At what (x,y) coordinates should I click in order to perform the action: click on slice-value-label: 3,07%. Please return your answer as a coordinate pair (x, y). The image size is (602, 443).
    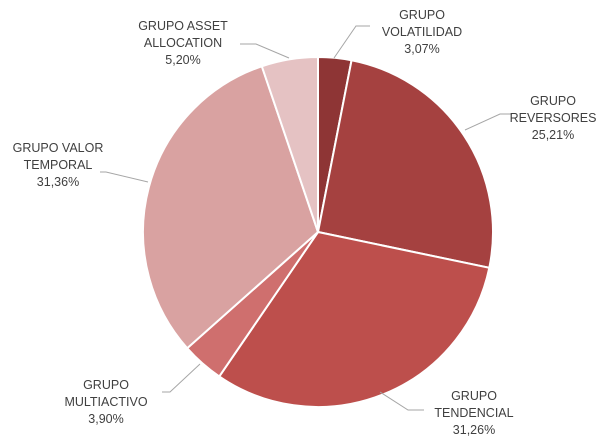
    Looking at the image, I should click on (421, 49).